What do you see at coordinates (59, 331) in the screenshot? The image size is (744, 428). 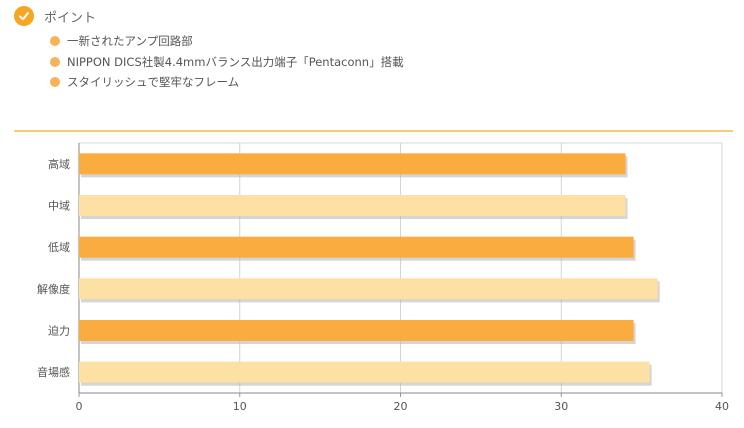 I see `y-tick-label: 迫力` at bounding box center [59, 331].